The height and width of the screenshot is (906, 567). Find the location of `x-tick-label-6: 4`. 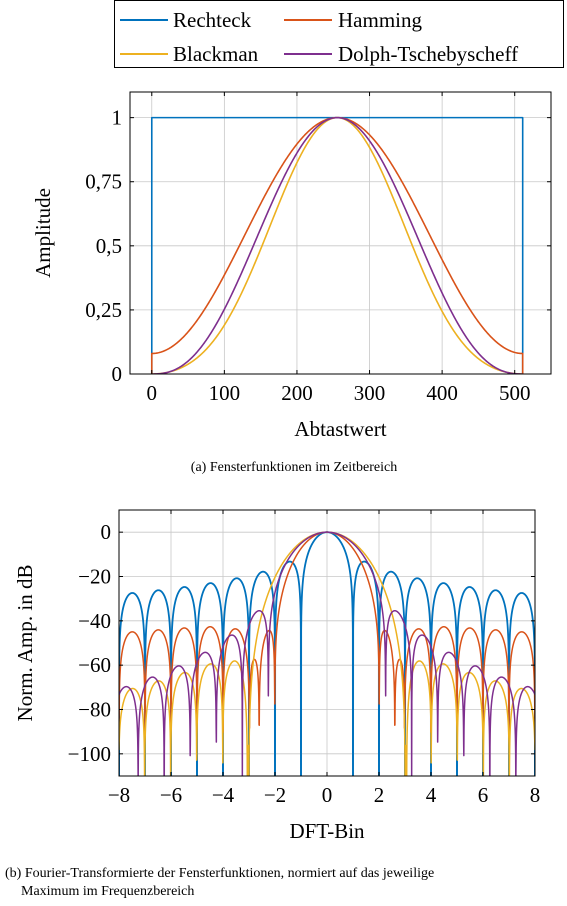

x-tick-label-6: 4 is located at coordinates (431, 795).